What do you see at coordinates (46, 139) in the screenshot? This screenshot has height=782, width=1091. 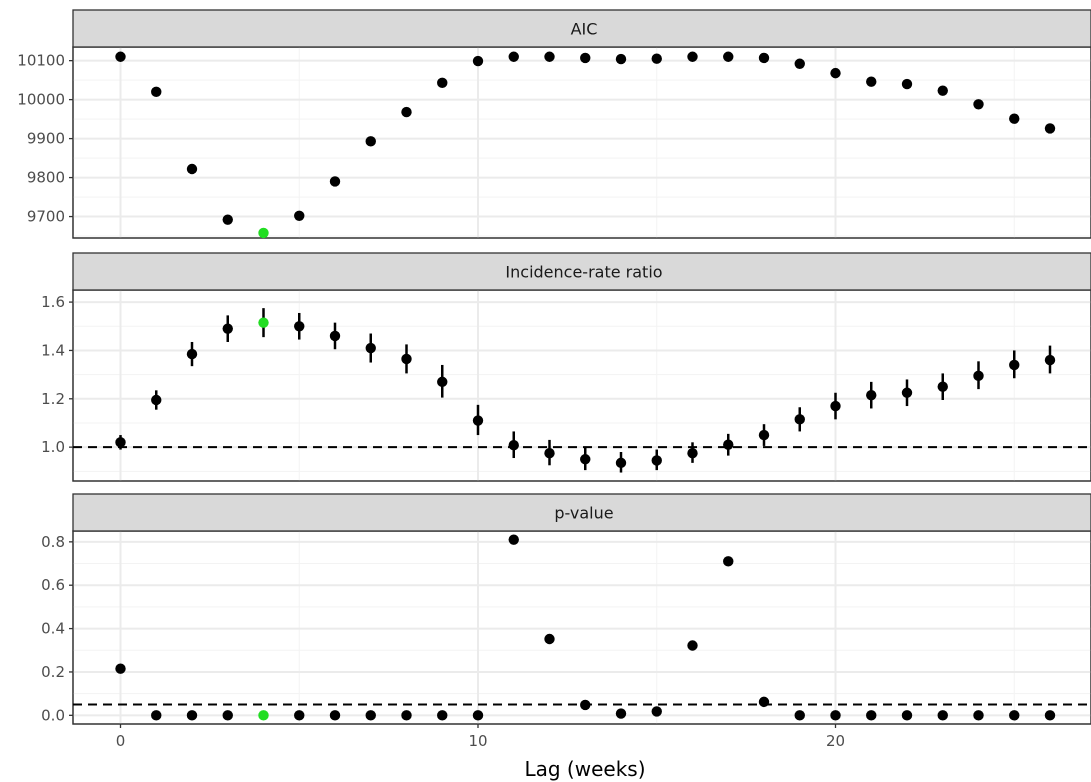 I see `y-tick-label: 9900` at bounding box center [46, 139].